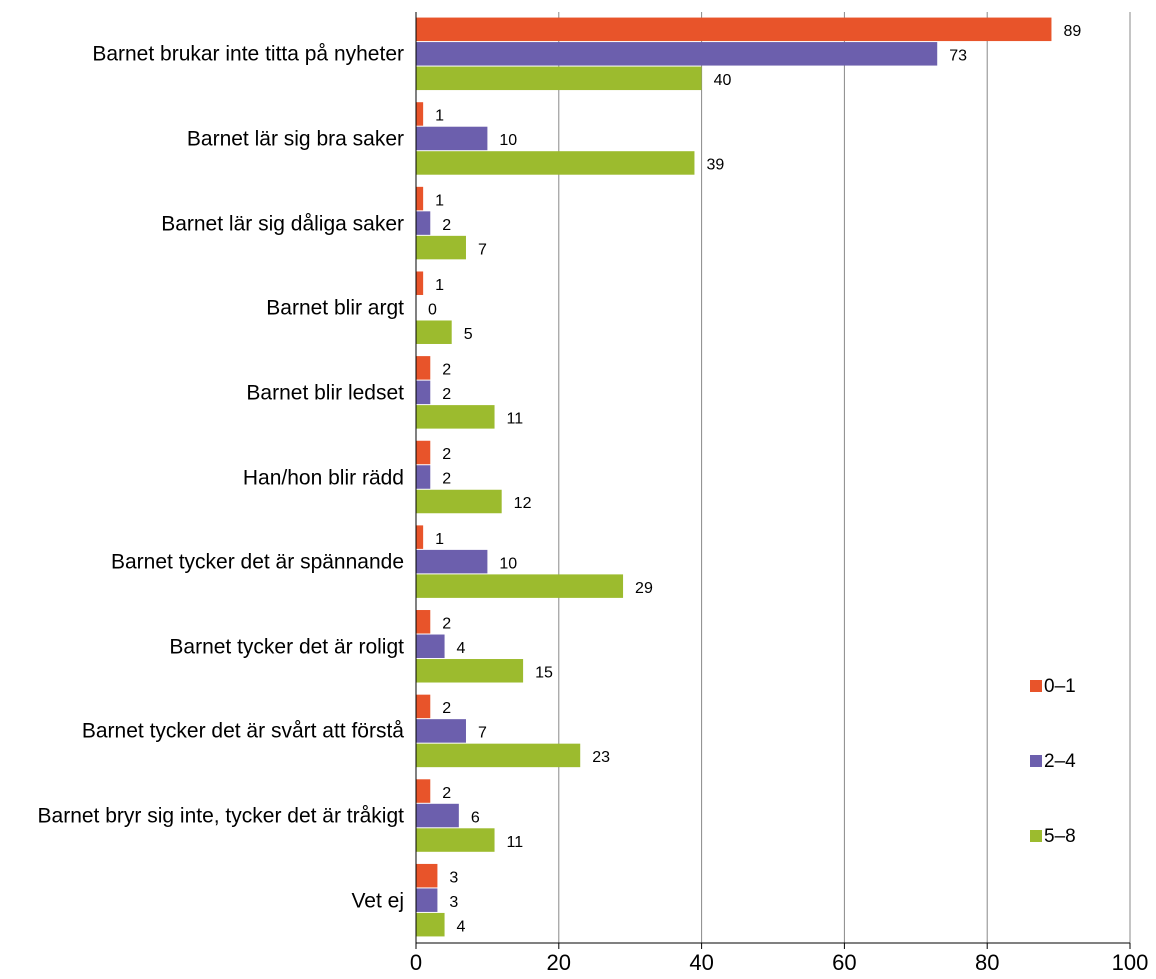  What do you see at coordinates (844, 962) in the screenshot?
I see `x-tick-label: 60` at bounding box center [844, 962].